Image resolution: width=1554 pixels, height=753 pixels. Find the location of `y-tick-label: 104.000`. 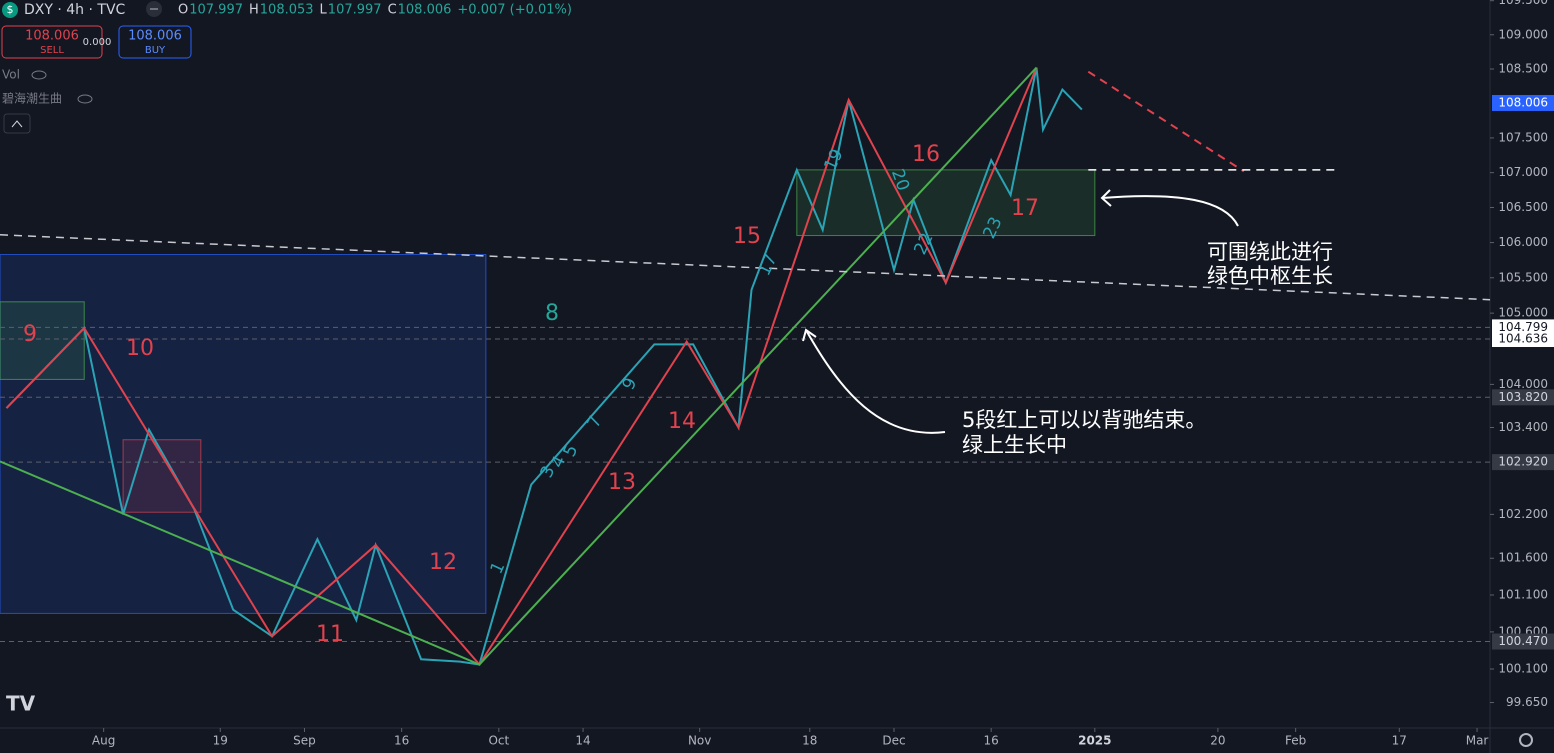

y-tick-label: 104.000 is located at coordinates (1523, 384).